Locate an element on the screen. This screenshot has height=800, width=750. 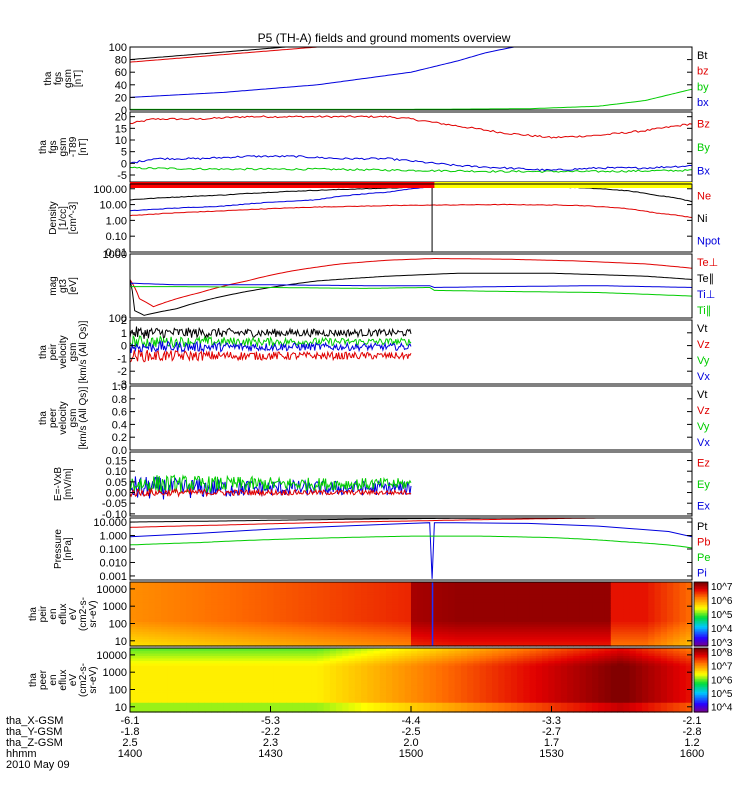
series-bx-line is located at coordinates (411, 163).